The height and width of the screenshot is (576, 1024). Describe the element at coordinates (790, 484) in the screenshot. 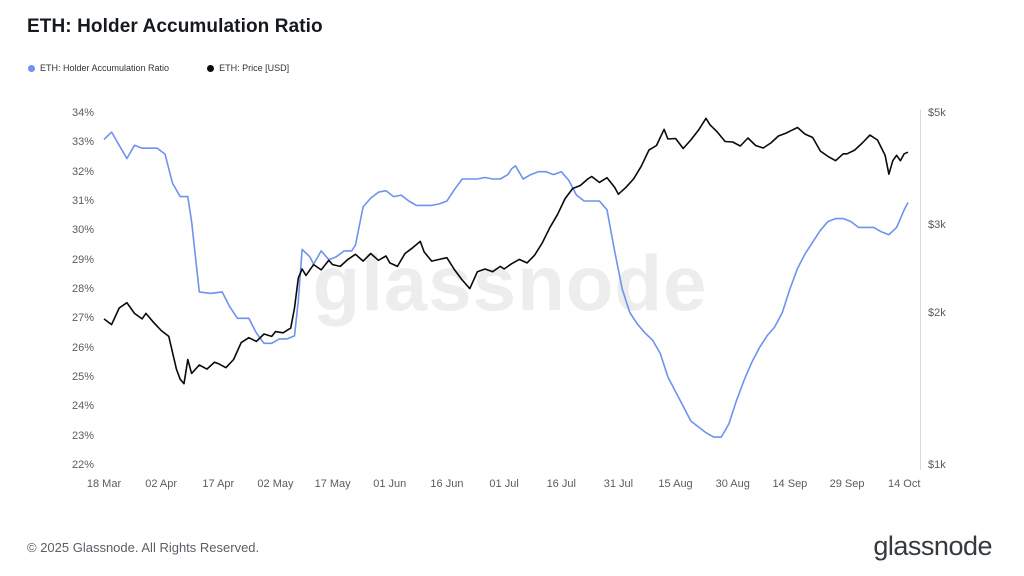

I see `x-axis-label: 14 Sep` at that location.